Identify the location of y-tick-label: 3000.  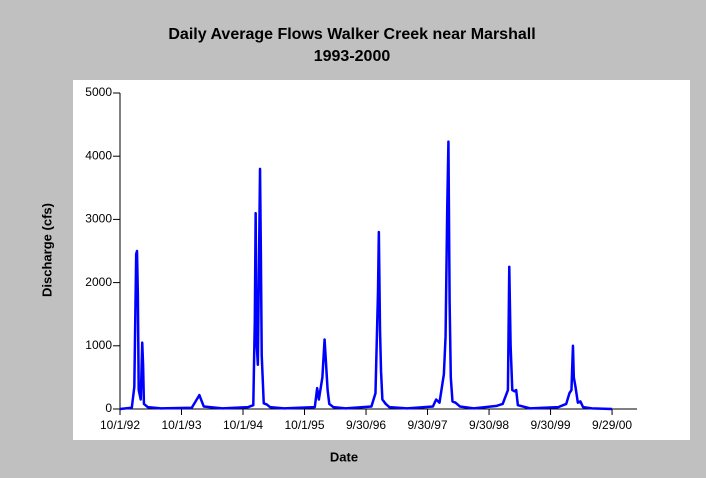
(98, 219).